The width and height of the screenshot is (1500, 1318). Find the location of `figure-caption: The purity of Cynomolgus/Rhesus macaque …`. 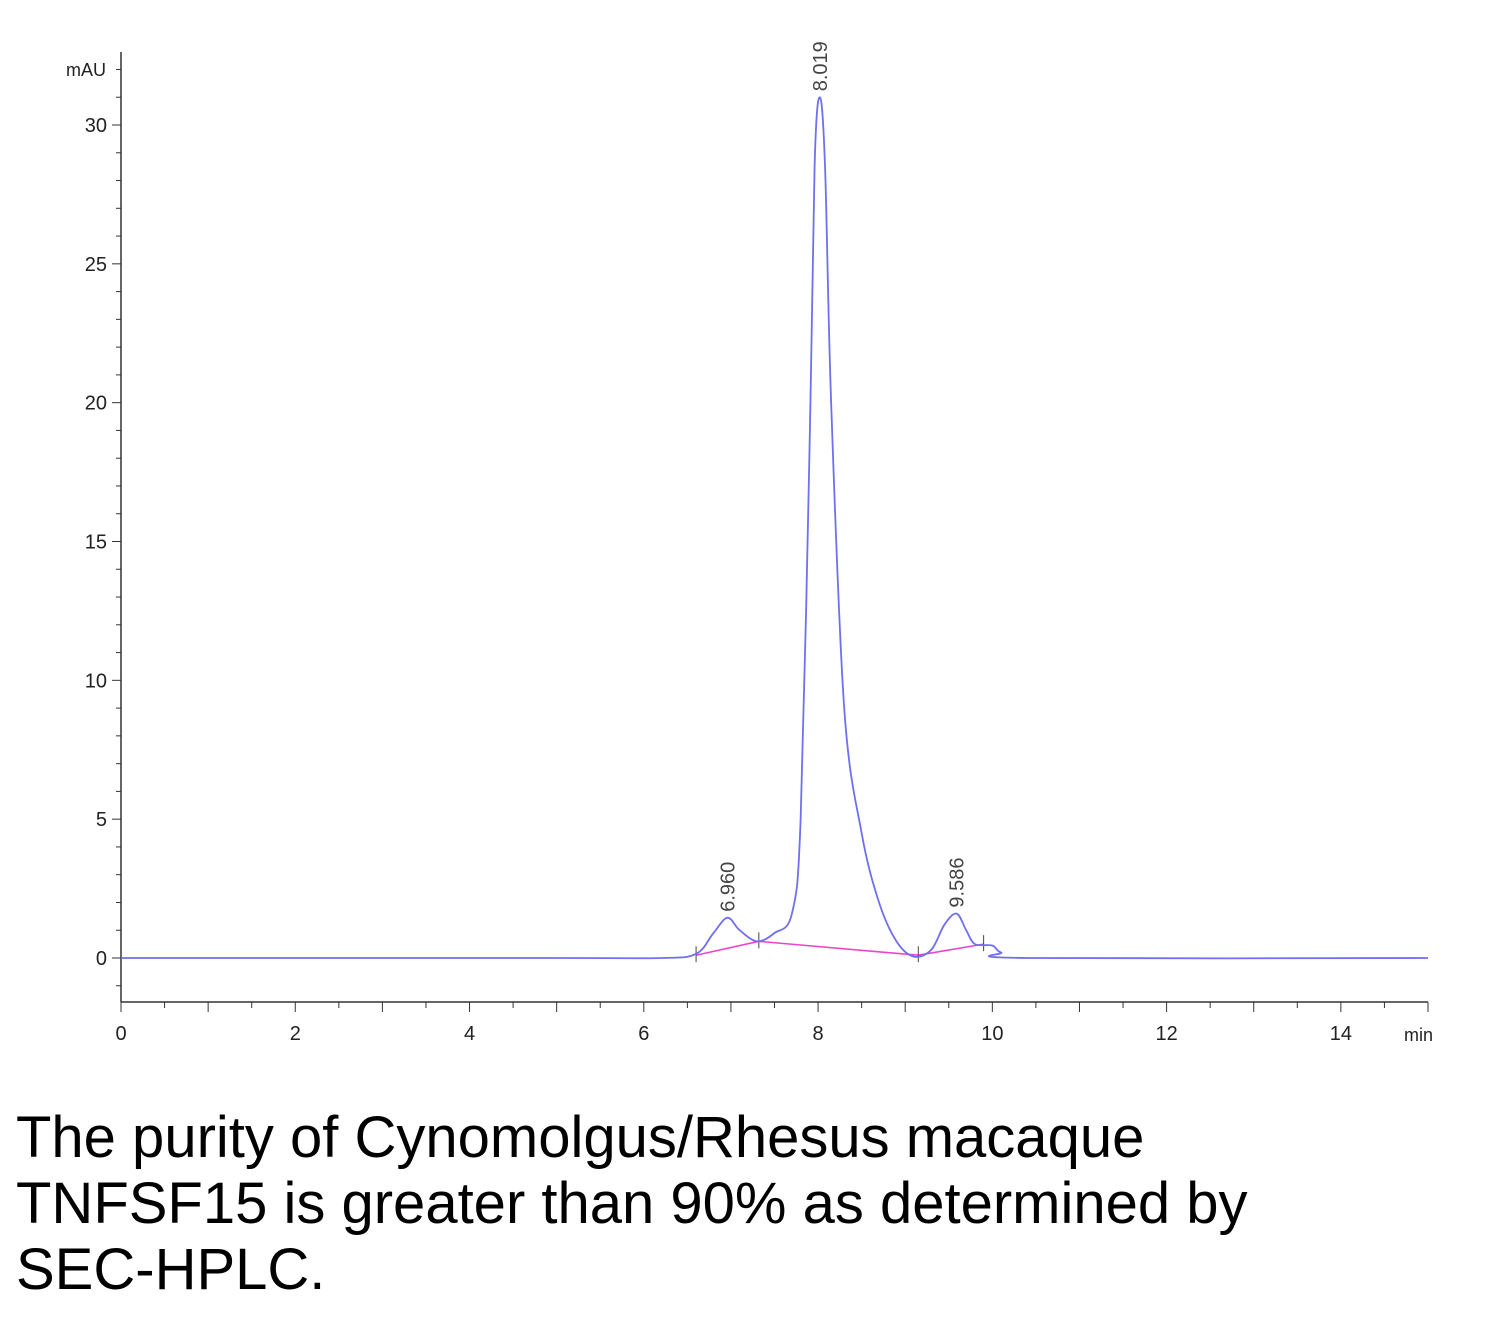

figure-caption: The purity of Cynomolgus/Rhesus macaque … is located at coordinates (632, 1203).